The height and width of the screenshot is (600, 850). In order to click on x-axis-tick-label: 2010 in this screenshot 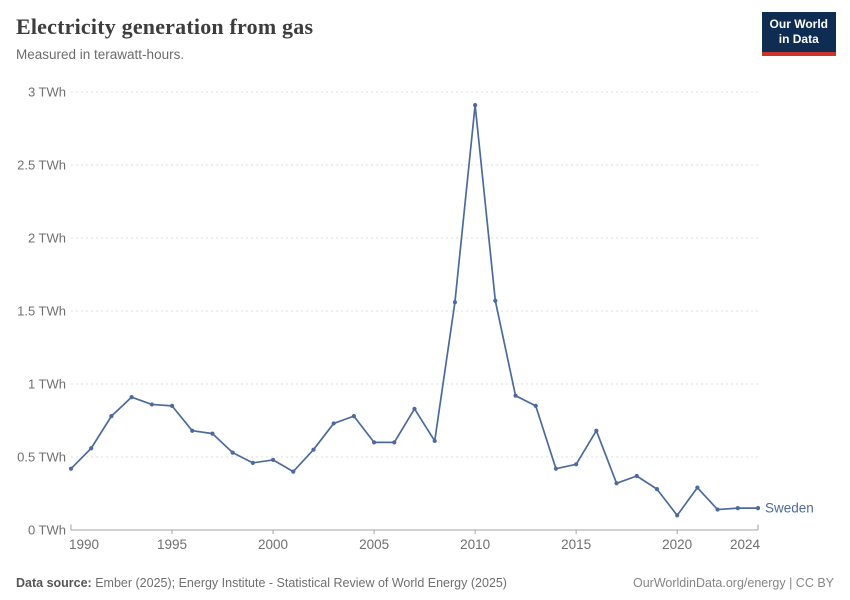, I will do `click(475, 544)`.